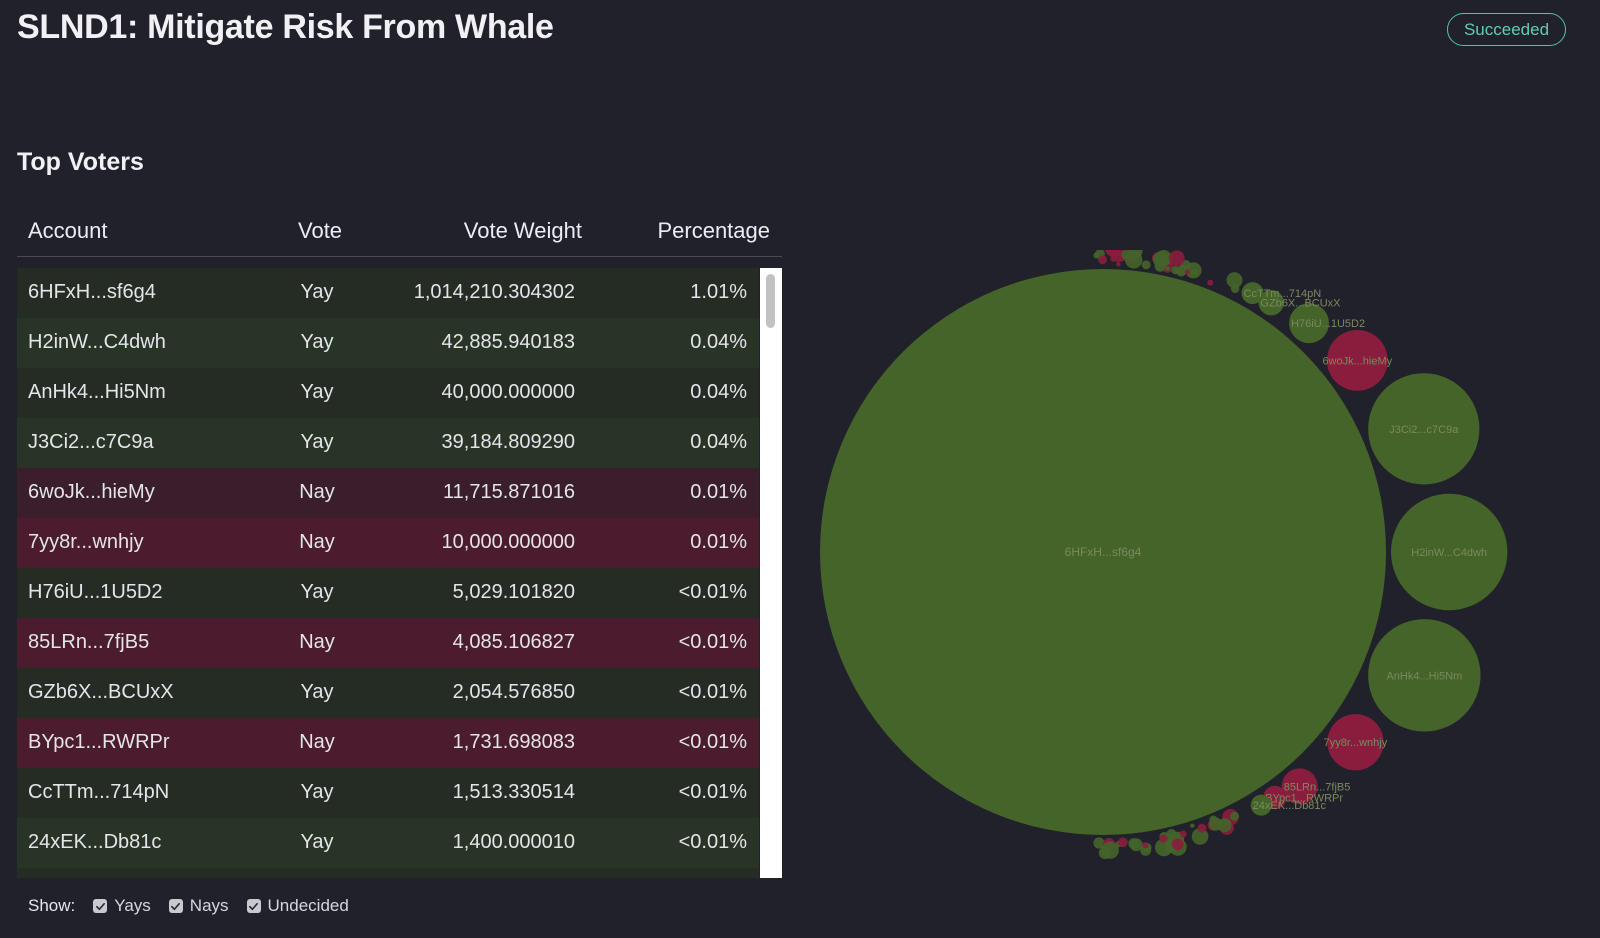 The width and height of the screenshot is (1600, 938). I want to click on column-header-account: Account, so click(68, 230).